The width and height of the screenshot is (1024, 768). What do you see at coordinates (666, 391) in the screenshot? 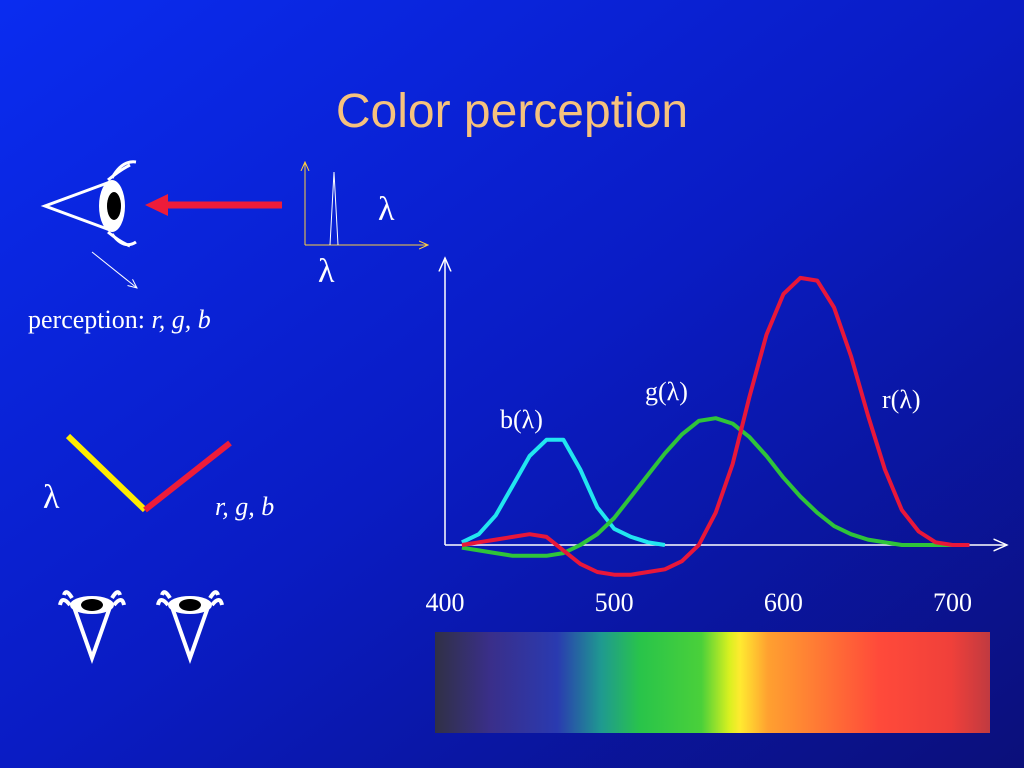
I see `series-label: g(λ)` at bounding box center [666, 391].